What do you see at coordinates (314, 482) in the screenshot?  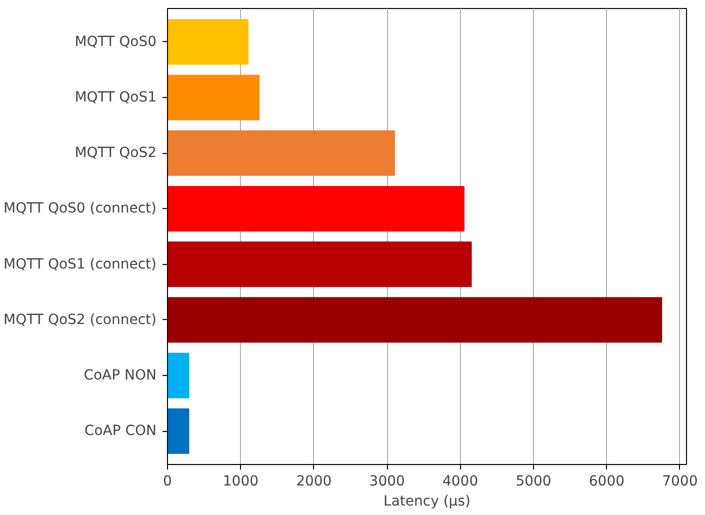 I see `x-tick-label: 2000` at bounding box center [314, 482].